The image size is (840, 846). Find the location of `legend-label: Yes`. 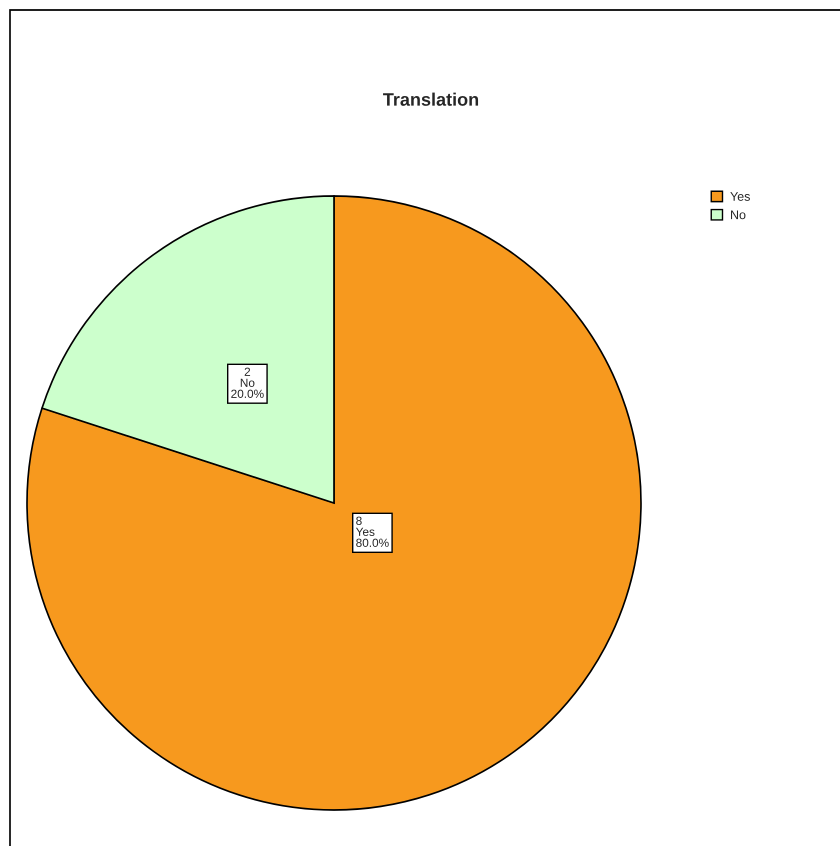

legend-label: Yes is located at coordinates (740, 196).